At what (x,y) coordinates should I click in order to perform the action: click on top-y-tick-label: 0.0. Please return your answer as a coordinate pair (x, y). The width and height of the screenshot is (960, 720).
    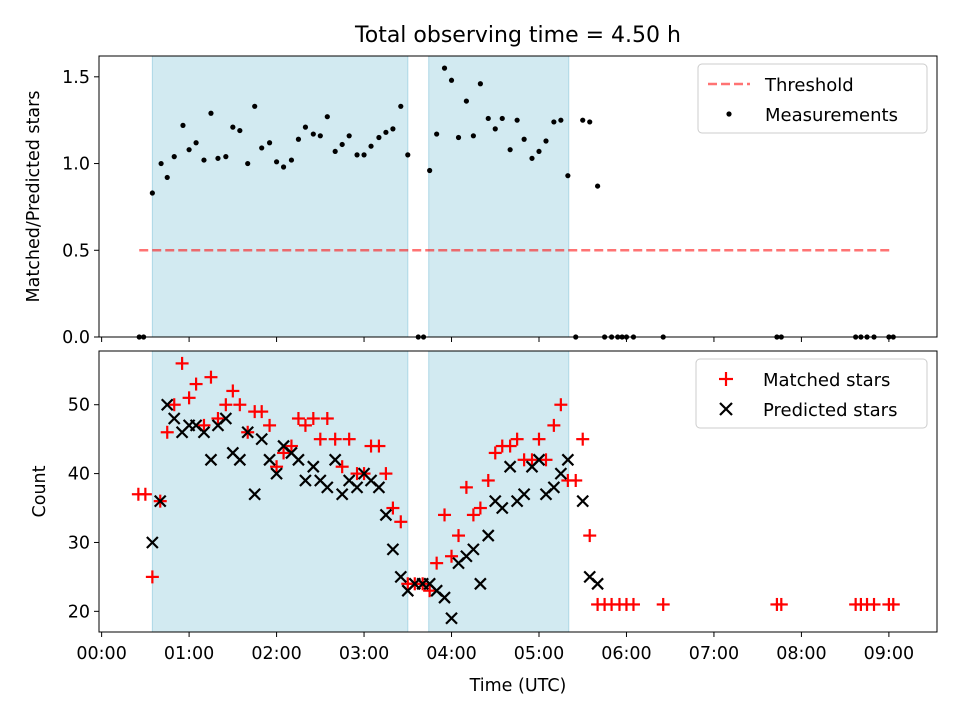
    Looking at the image, I should click on (76, 338).